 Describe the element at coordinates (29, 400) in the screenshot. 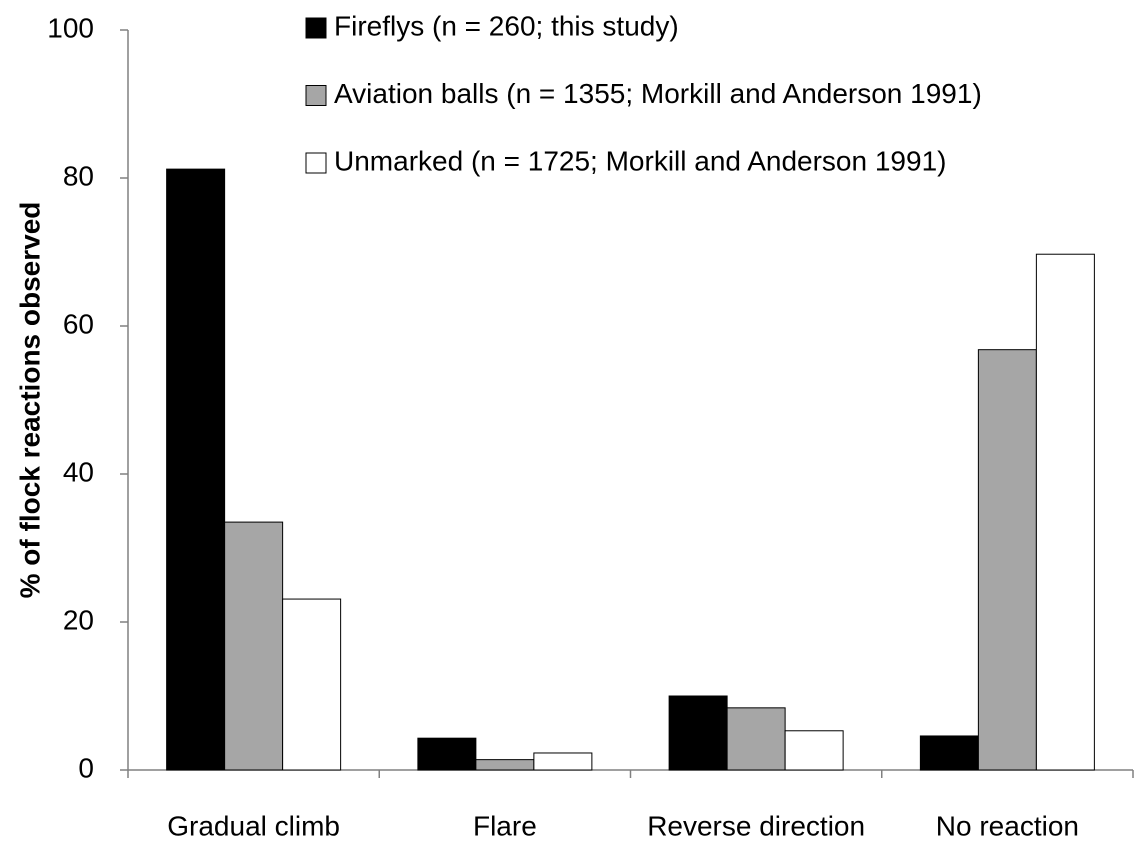

I see `y-axis-label: % of flock reactions observed` at that location.